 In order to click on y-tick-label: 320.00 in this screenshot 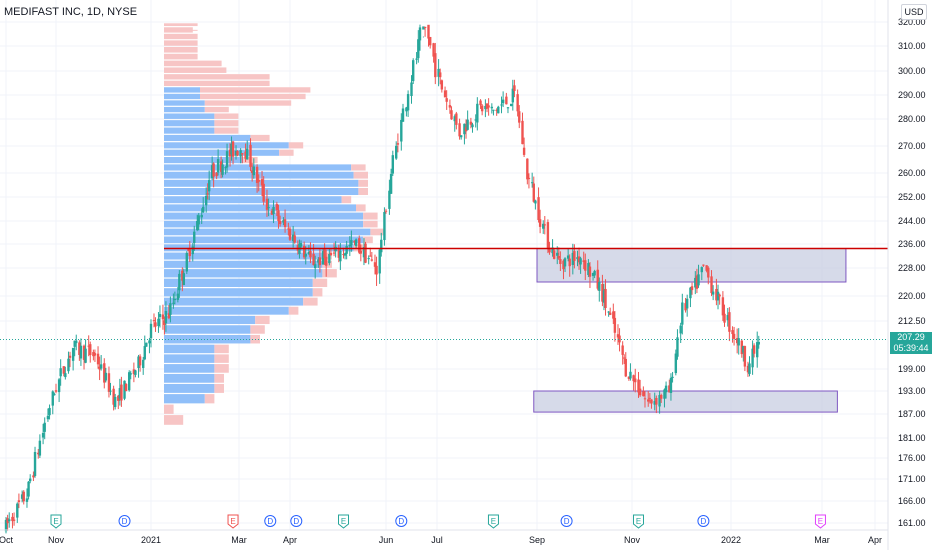, I will do `click(912, 22)`.